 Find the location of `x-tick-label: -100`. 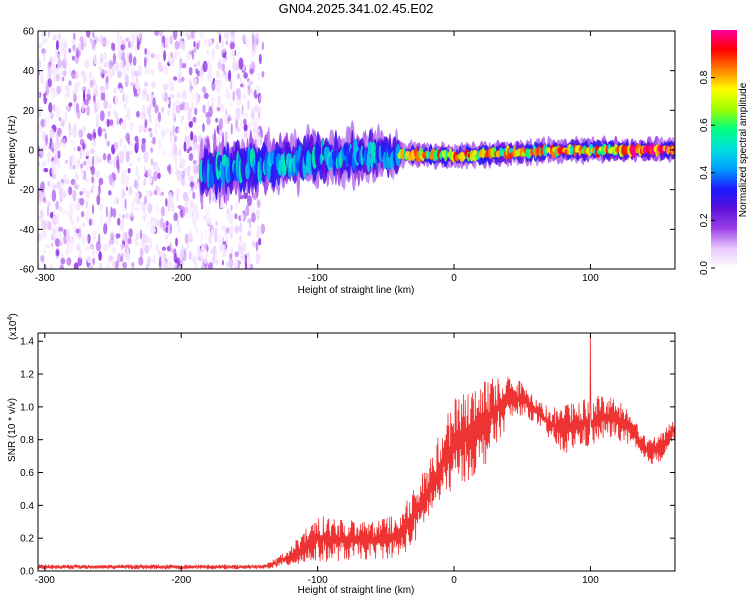

x-tick-label: -100 is located at coordinates (318, 580).